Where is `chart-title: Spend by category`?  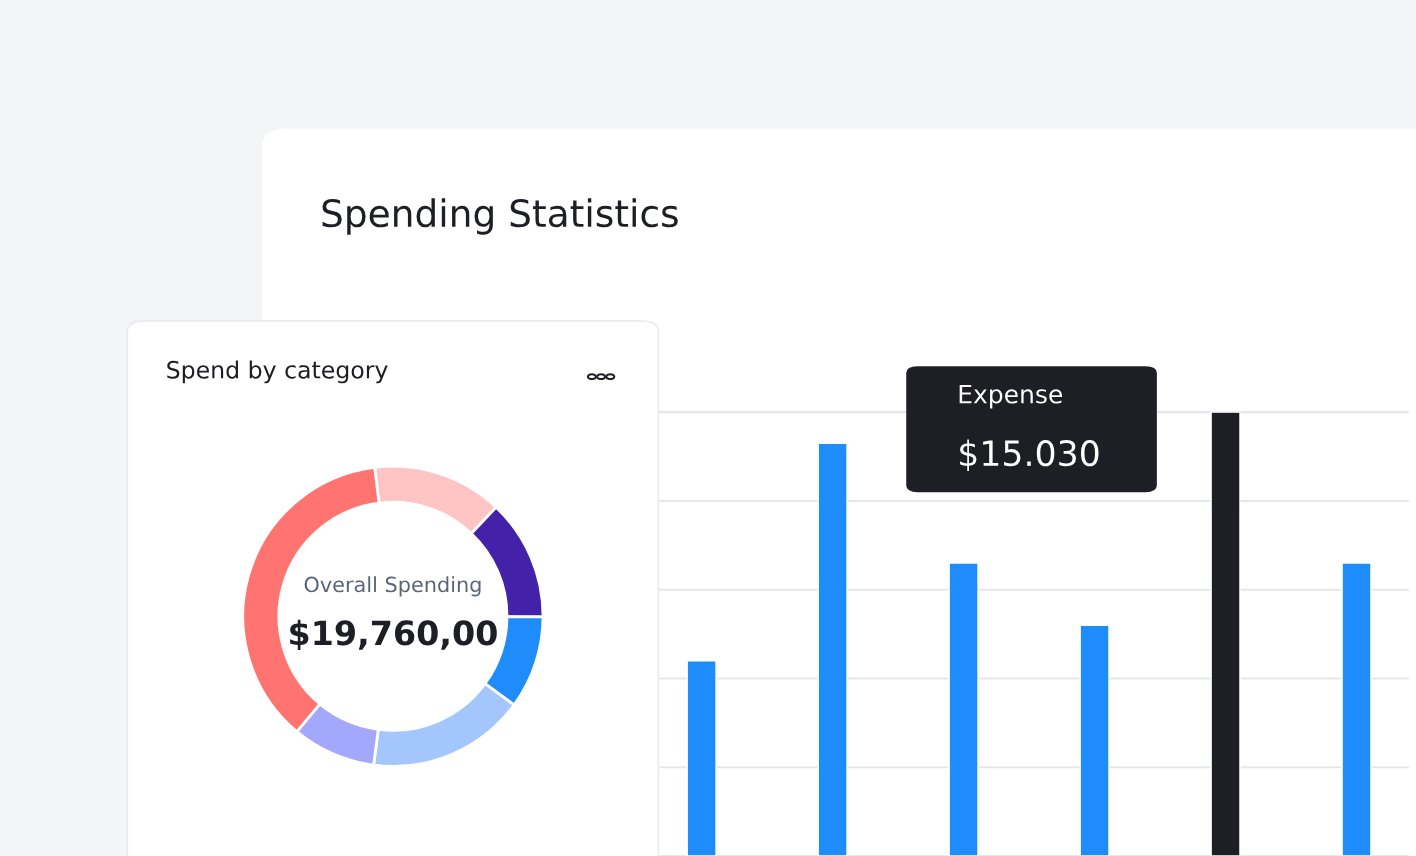
chart-title: Spend by category is located at coordinates (277, 372).